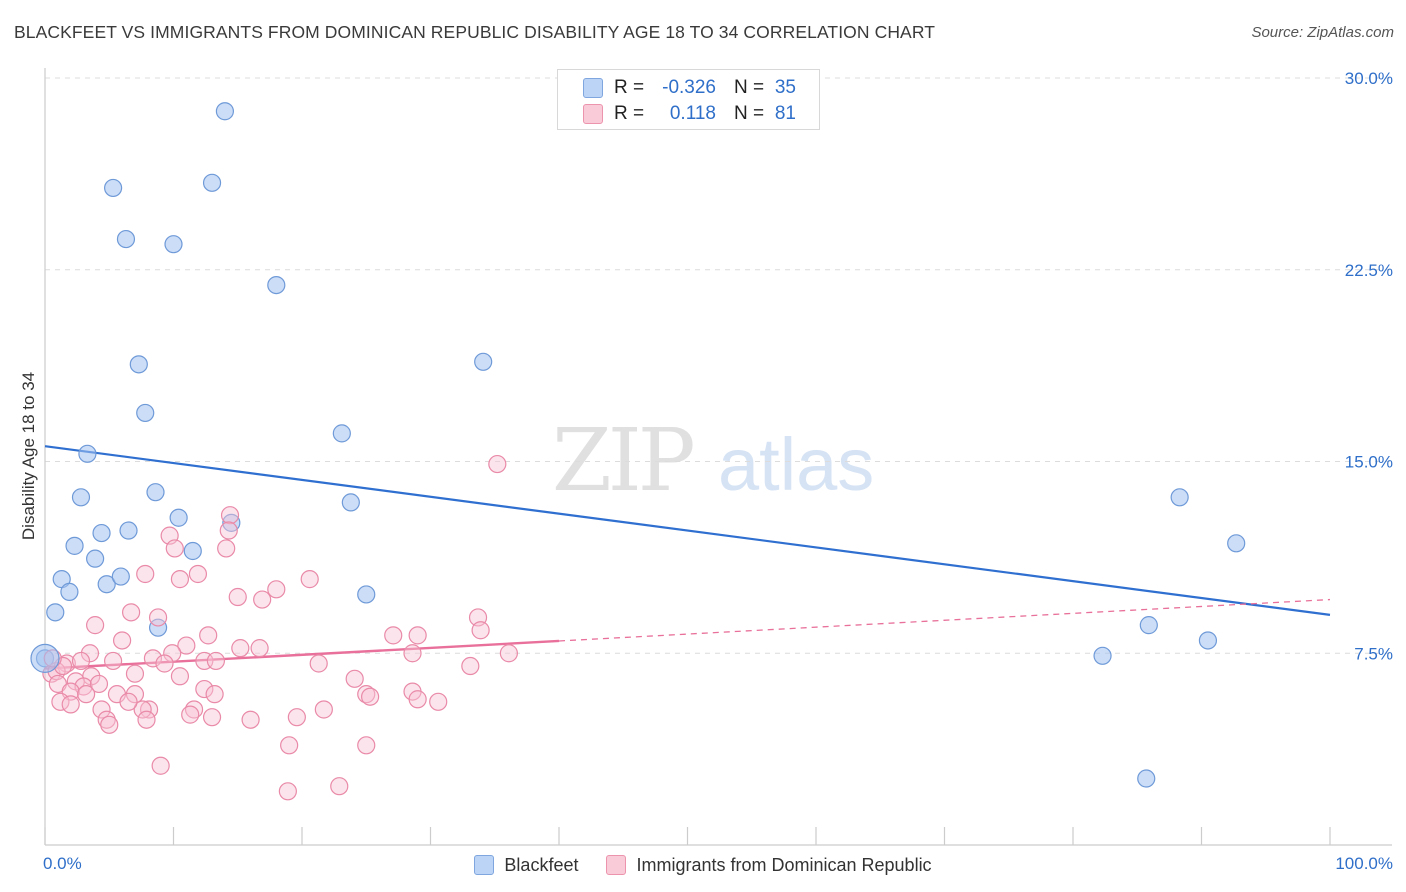  I want to click on legend-swatch-pink, so click(616, 865).